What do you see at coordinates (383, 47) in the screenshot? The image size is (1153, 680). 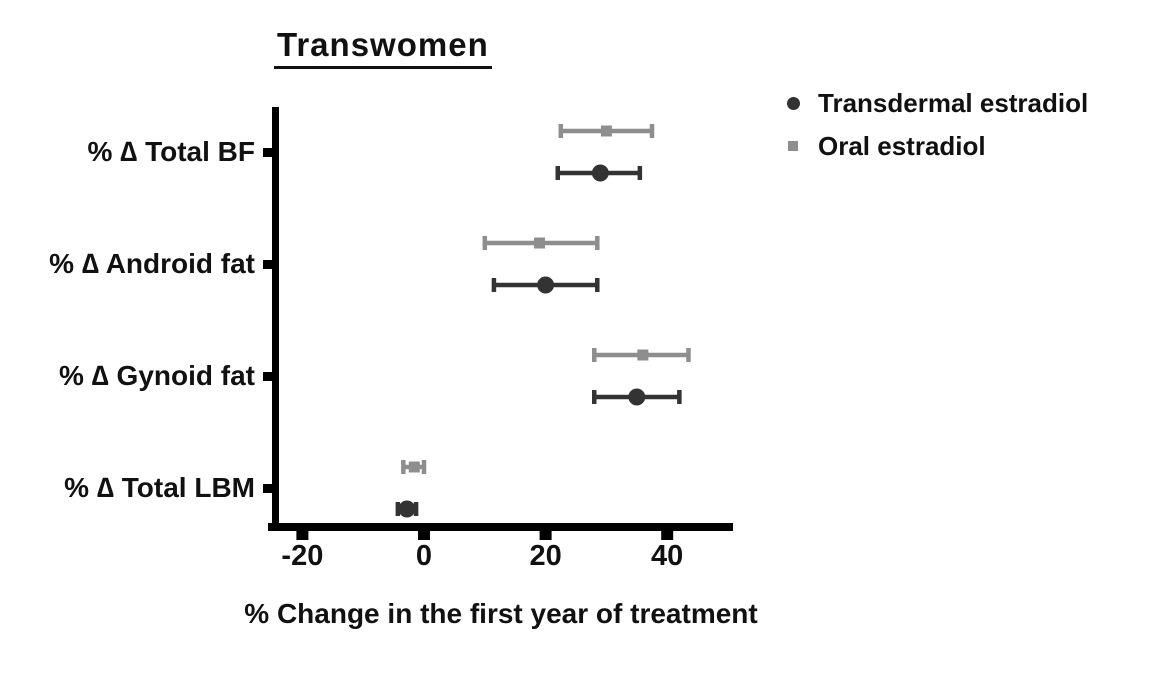 I see `chart-title: Transwomen` at bounding box center [383, 47].